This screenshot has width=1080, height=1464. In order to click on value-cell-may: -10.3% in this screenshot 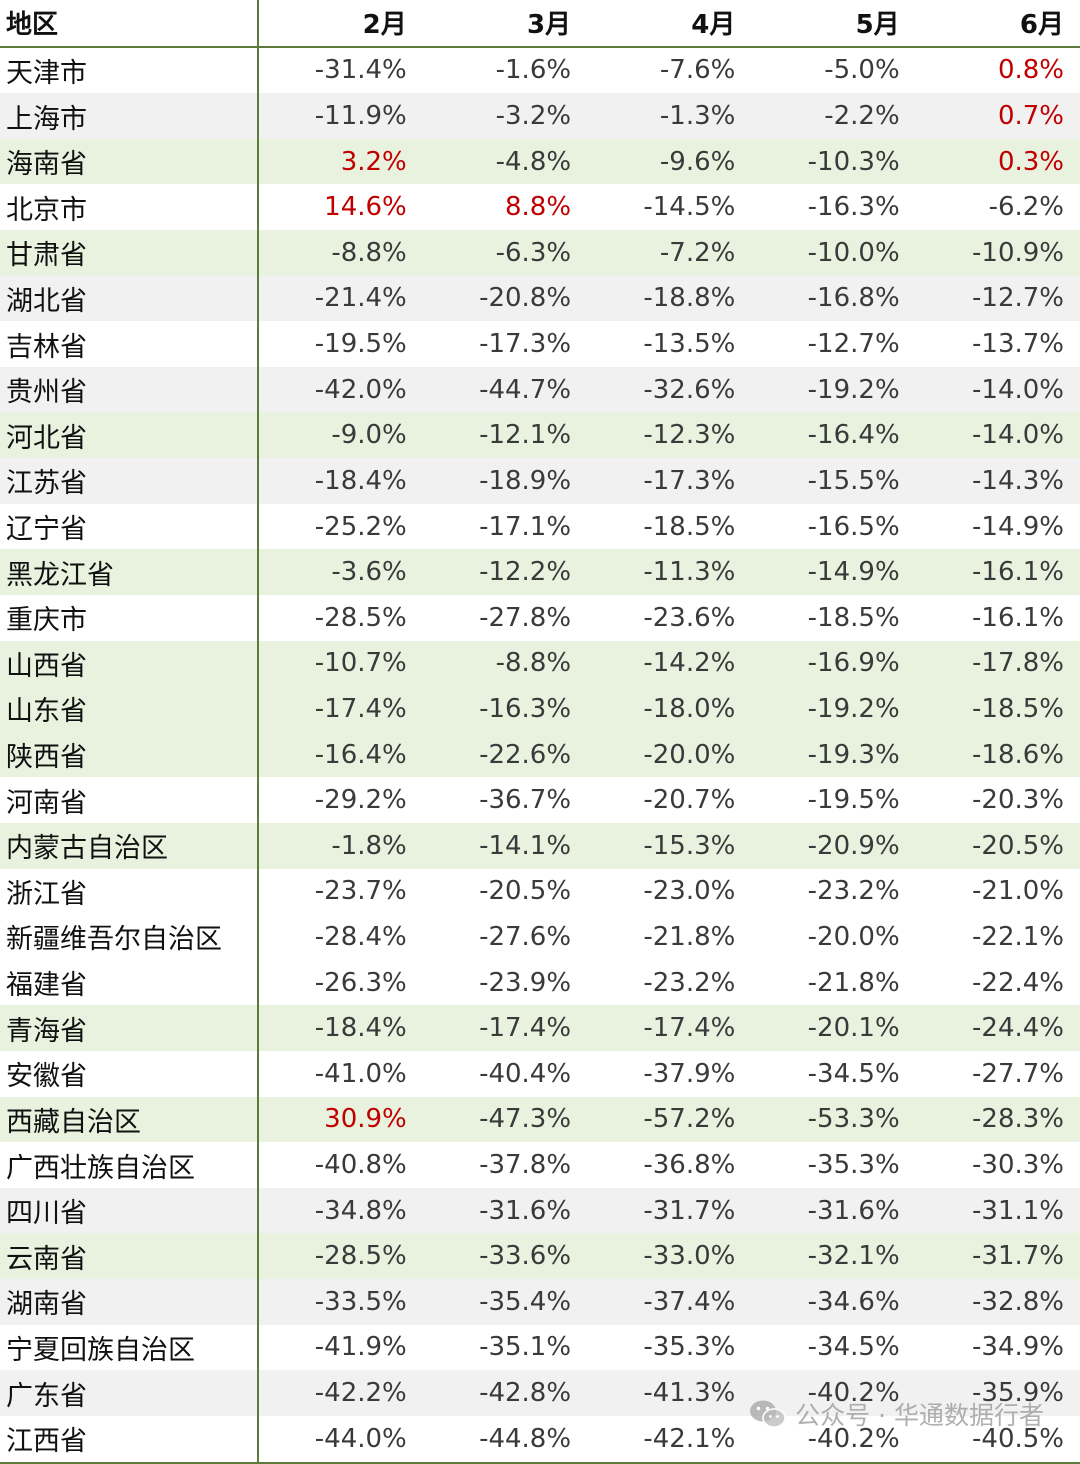, I will do `click(853, 161)`.